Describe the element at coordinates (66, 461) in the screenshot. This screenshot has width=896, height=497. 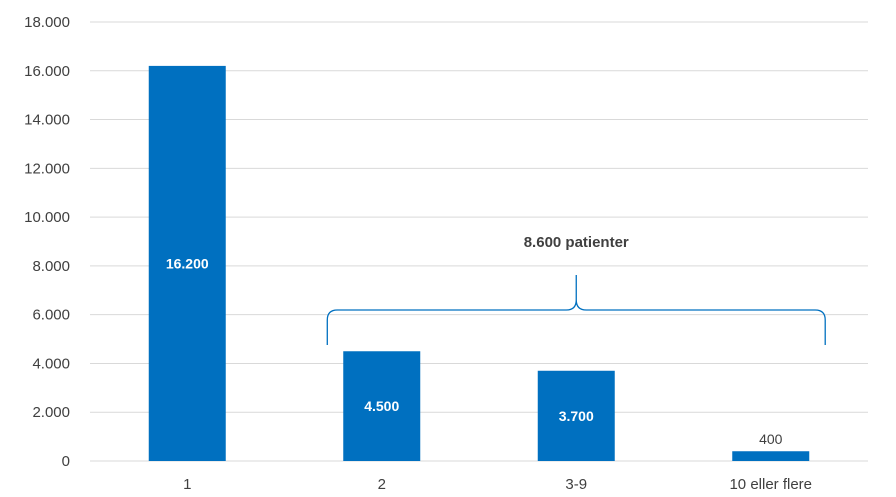
I see `y-tick-label: 0` at that location.